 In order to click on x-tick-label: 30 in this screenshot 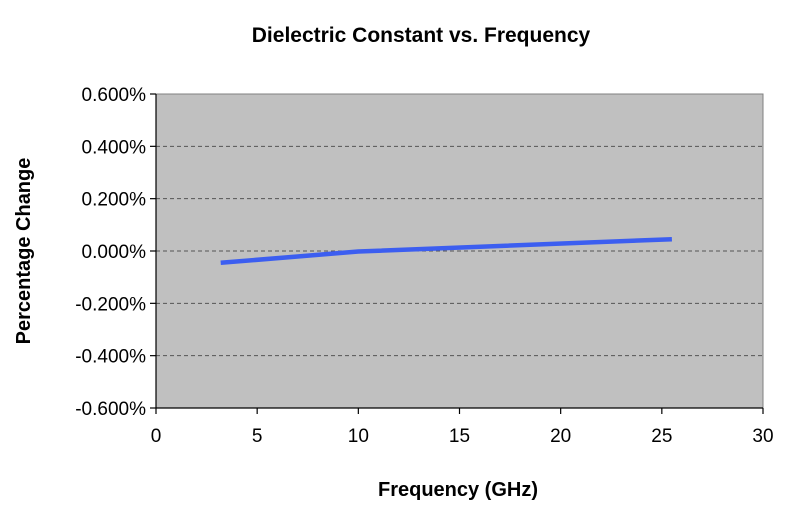, I will do `click(762, 436)`.